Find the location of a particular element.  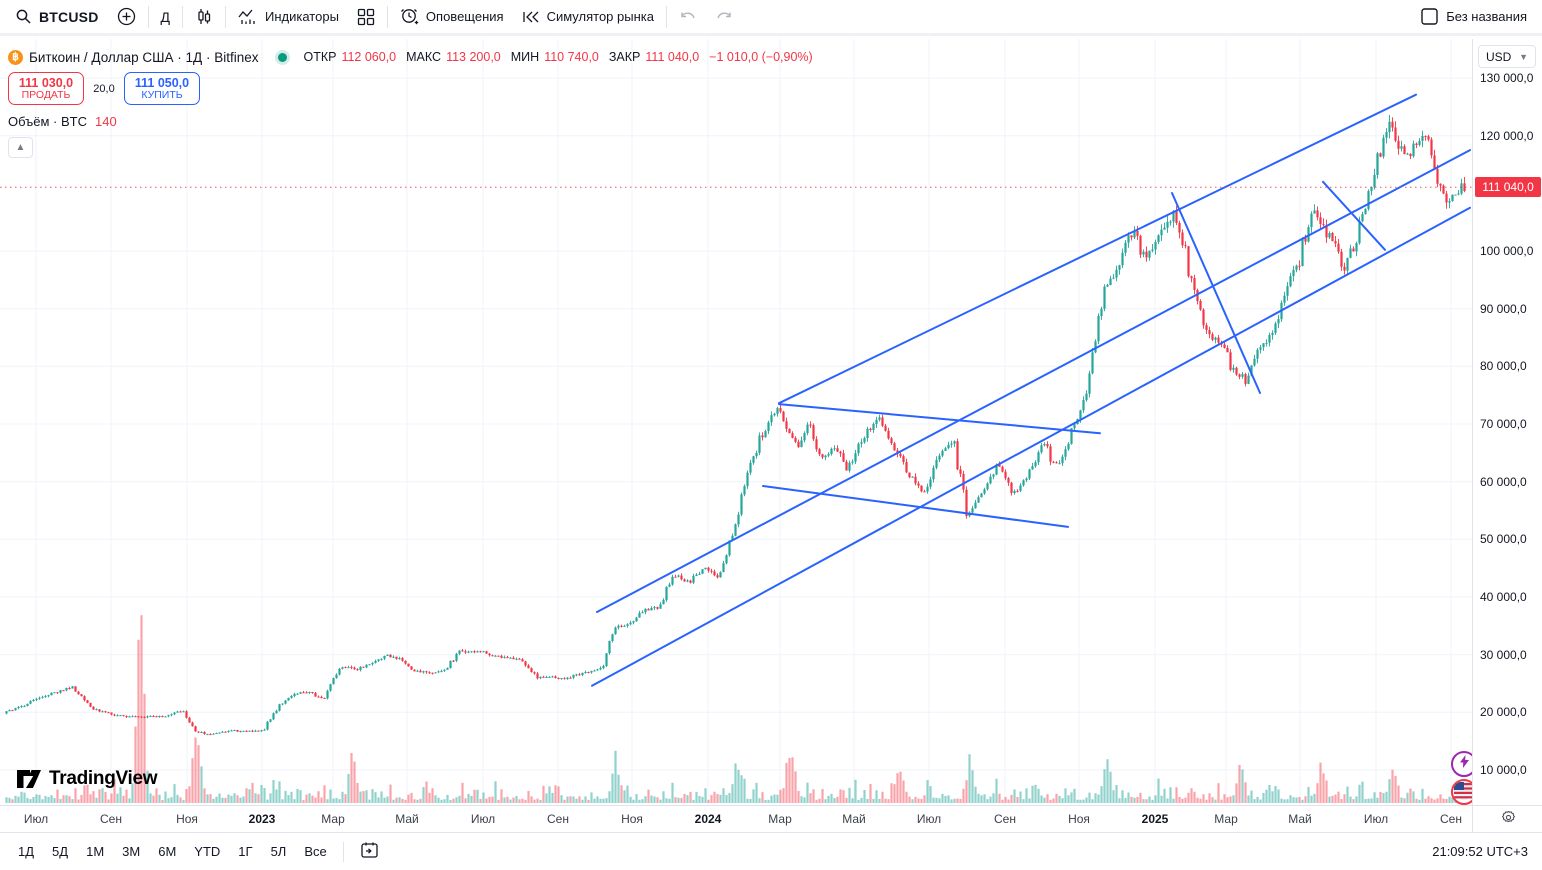

symbol-name: BTCUSD is located at coordinates (69, 16).